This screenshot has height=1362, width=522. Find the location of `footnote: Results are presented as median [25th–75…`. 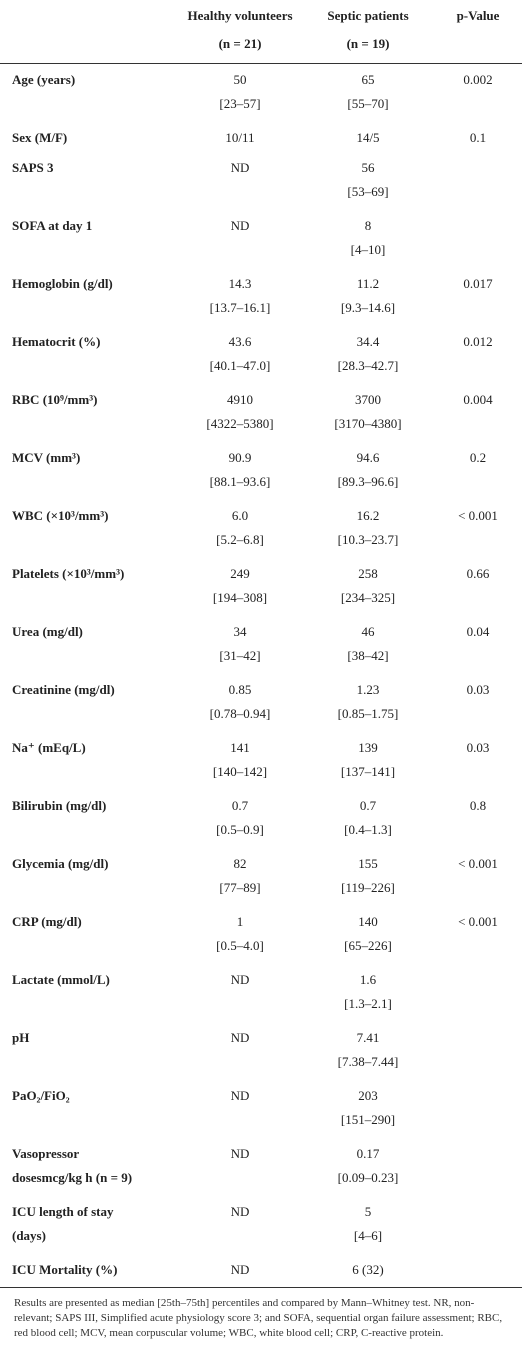

footnote: Results are presented as median [25th–75… is located at coordinates (258, 1318).